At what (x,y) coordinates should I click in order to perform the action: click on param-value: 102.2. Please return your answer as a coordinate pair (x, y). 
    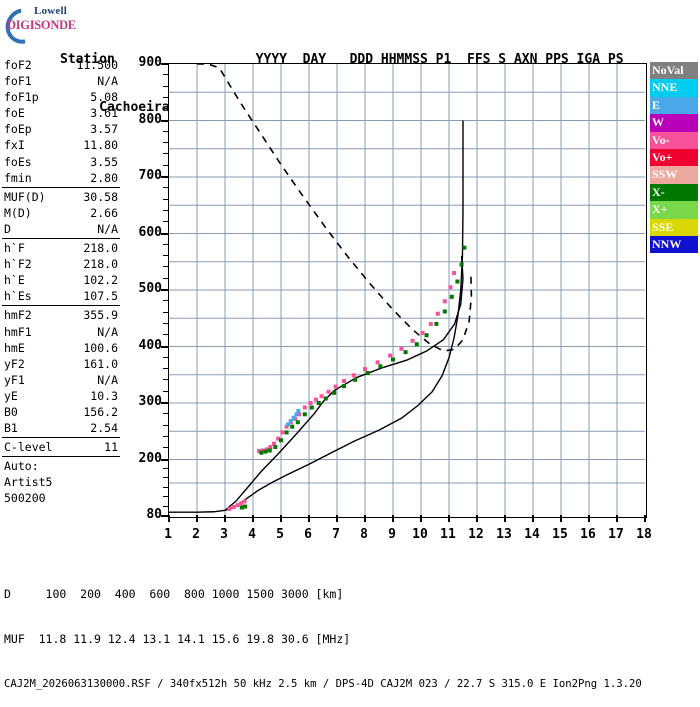
    Looking at the image, I should click on (100, 280).